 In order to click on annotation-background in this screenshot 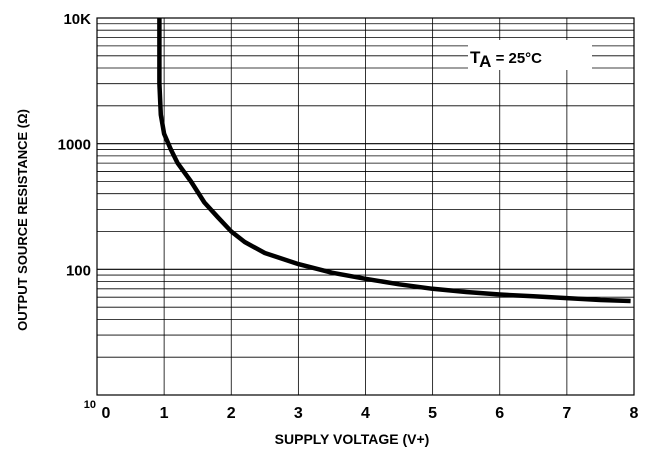, I will do `click(530, 55)`.